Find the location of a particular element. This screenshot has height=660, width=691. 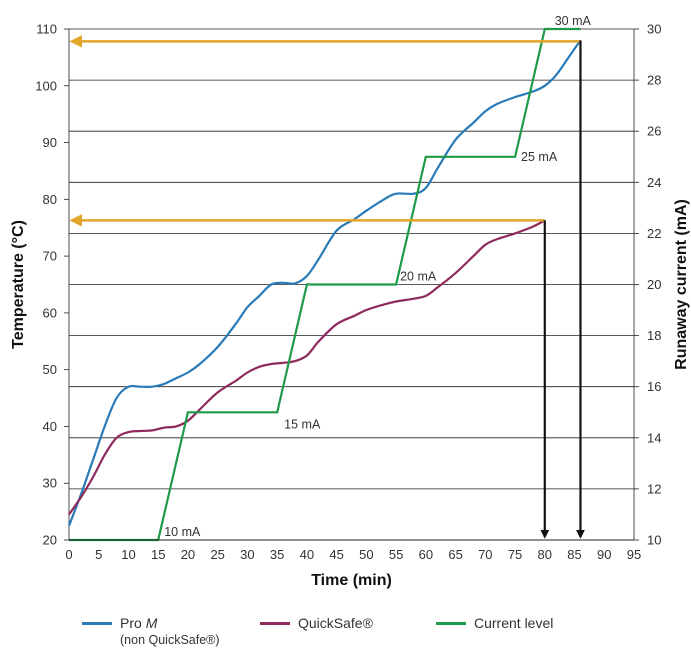

step-label-10ma: 10 mA is located at coordinates (182, 532).